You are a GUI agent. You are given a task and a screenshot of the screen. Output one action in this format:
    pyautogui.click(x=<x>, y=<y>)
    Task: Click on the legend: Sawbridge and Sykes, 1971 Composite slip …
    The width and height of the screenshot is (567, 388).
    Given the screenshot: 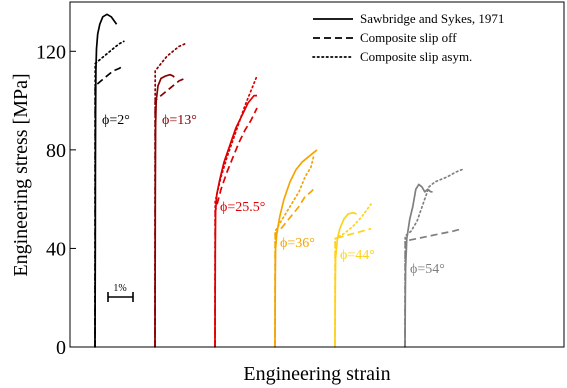 What is the action you would take?
    pyautogui.click(x=408, y=37)
    